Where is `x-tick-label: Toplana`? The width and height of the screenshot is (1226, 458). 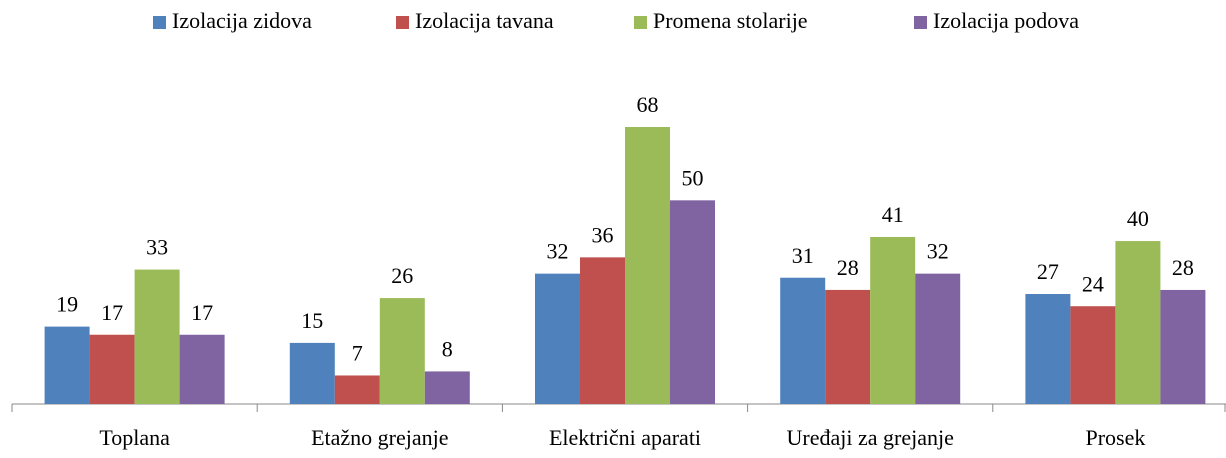
x-tick-label: Toplana is located at coordinates (134, 437).